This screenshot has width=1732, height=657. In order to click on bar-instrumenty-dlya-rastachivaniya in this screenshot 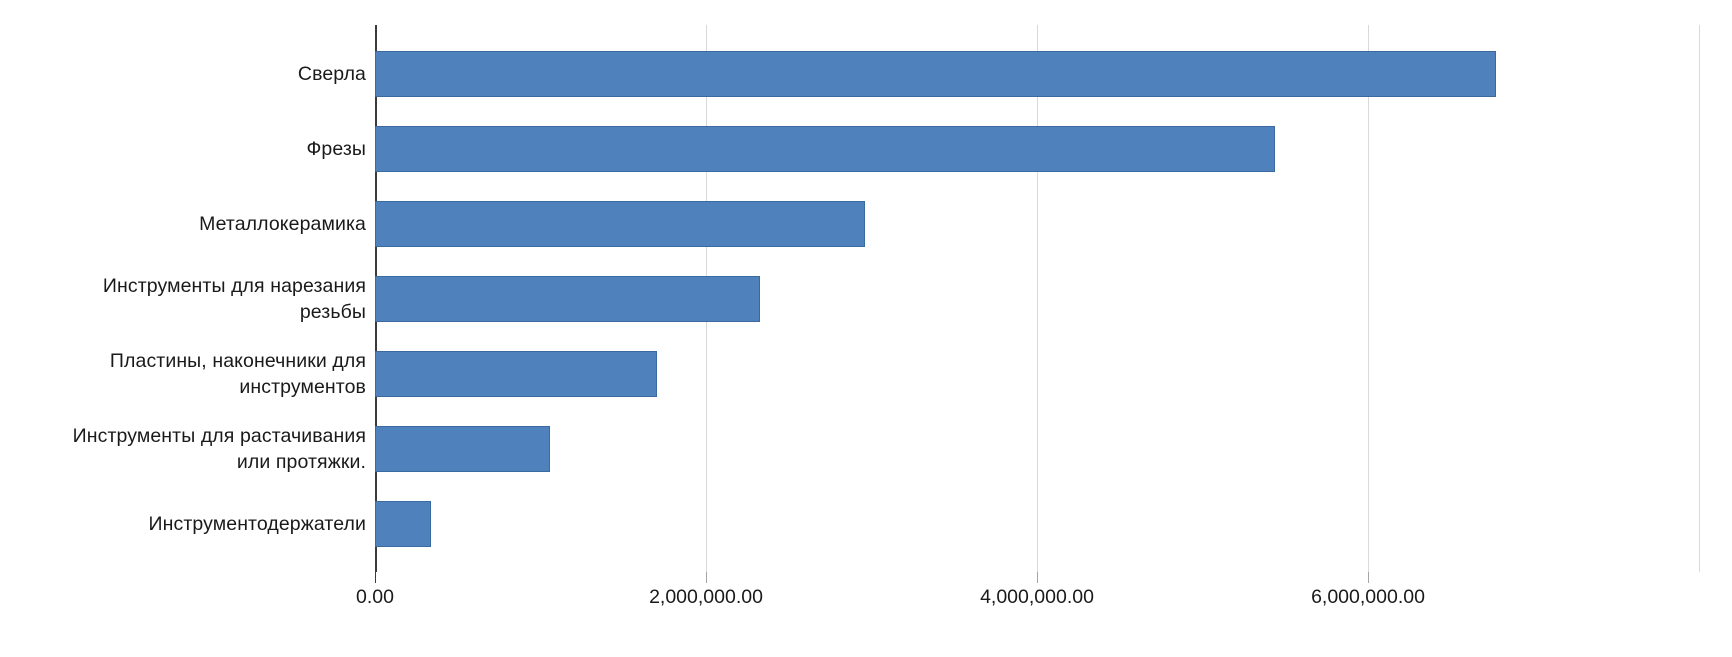, I will do `click(462, 449)`.